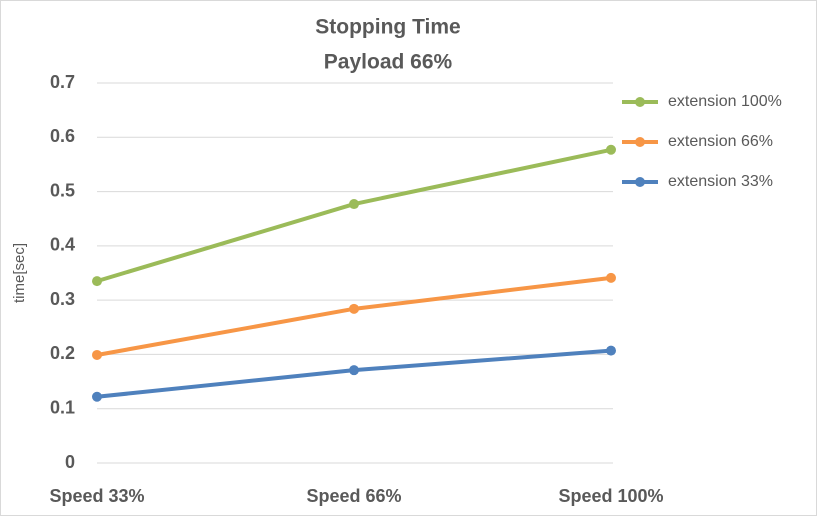  I want to click on x-tick-label: Speed 33%, so click(96, 496).